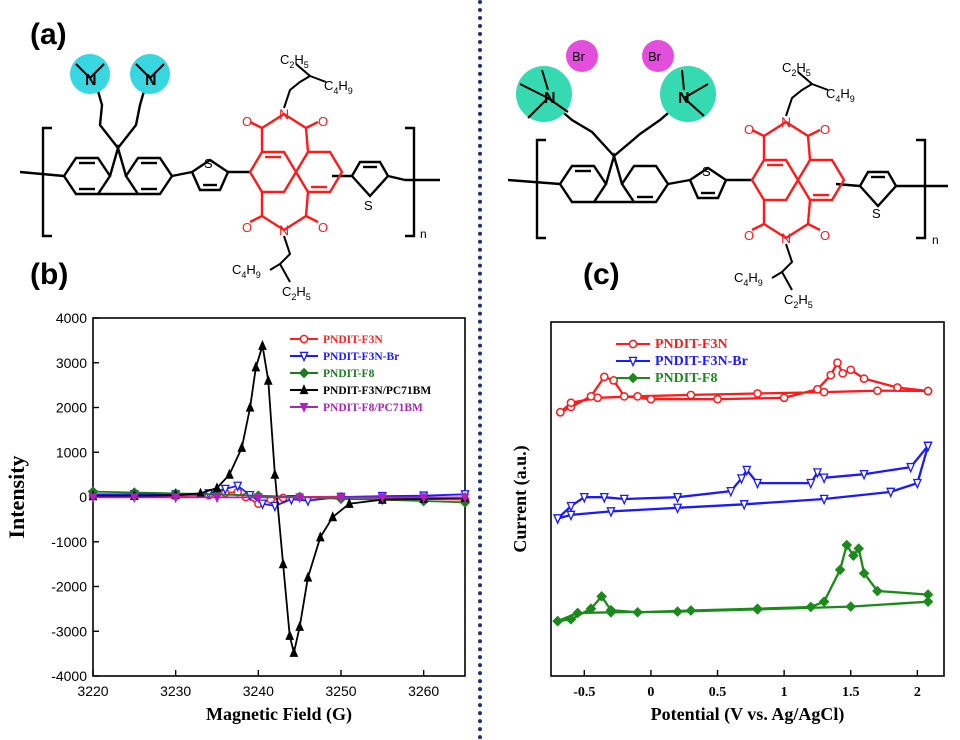 This screenshot has height=740, width=960. I want to click on x-tick-label: 1.5, so click(851, 692).